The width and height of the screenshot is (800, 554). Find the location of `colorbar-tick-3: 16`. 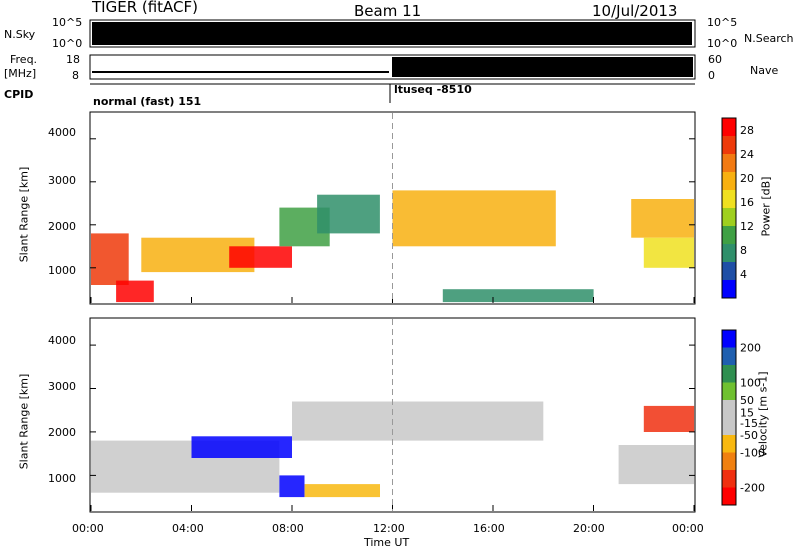

colorbar-tick-3: 16 is located at coordinates (747, 202).